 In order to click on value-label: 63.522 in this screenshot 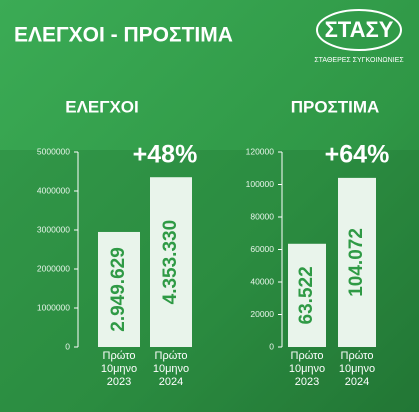, I will do `click(306, 295)`.